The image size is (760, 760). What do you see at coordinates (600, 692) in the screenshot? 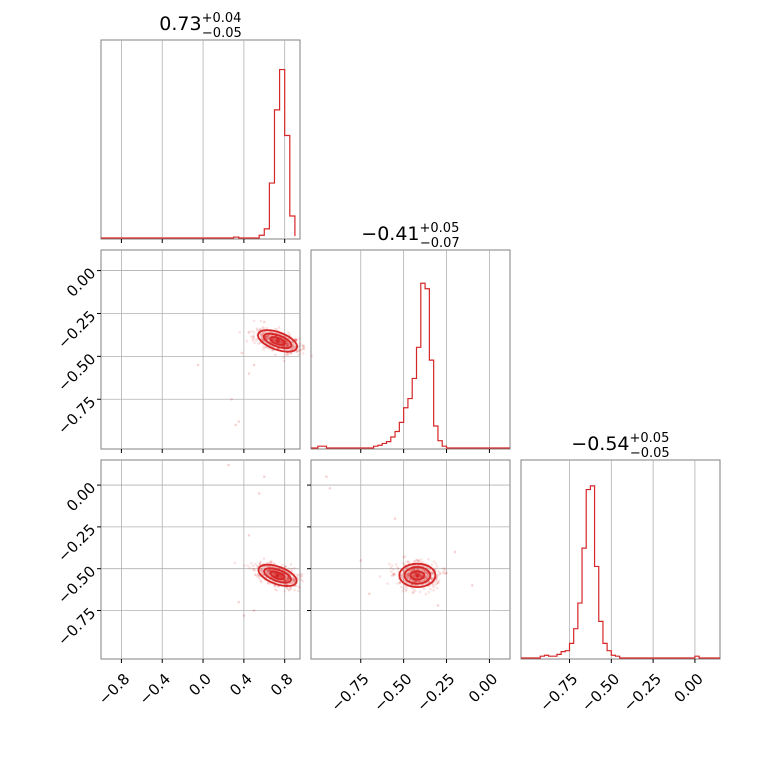
I see `col-3-xtick-label: −0.50` at bounding box center [600, 692].